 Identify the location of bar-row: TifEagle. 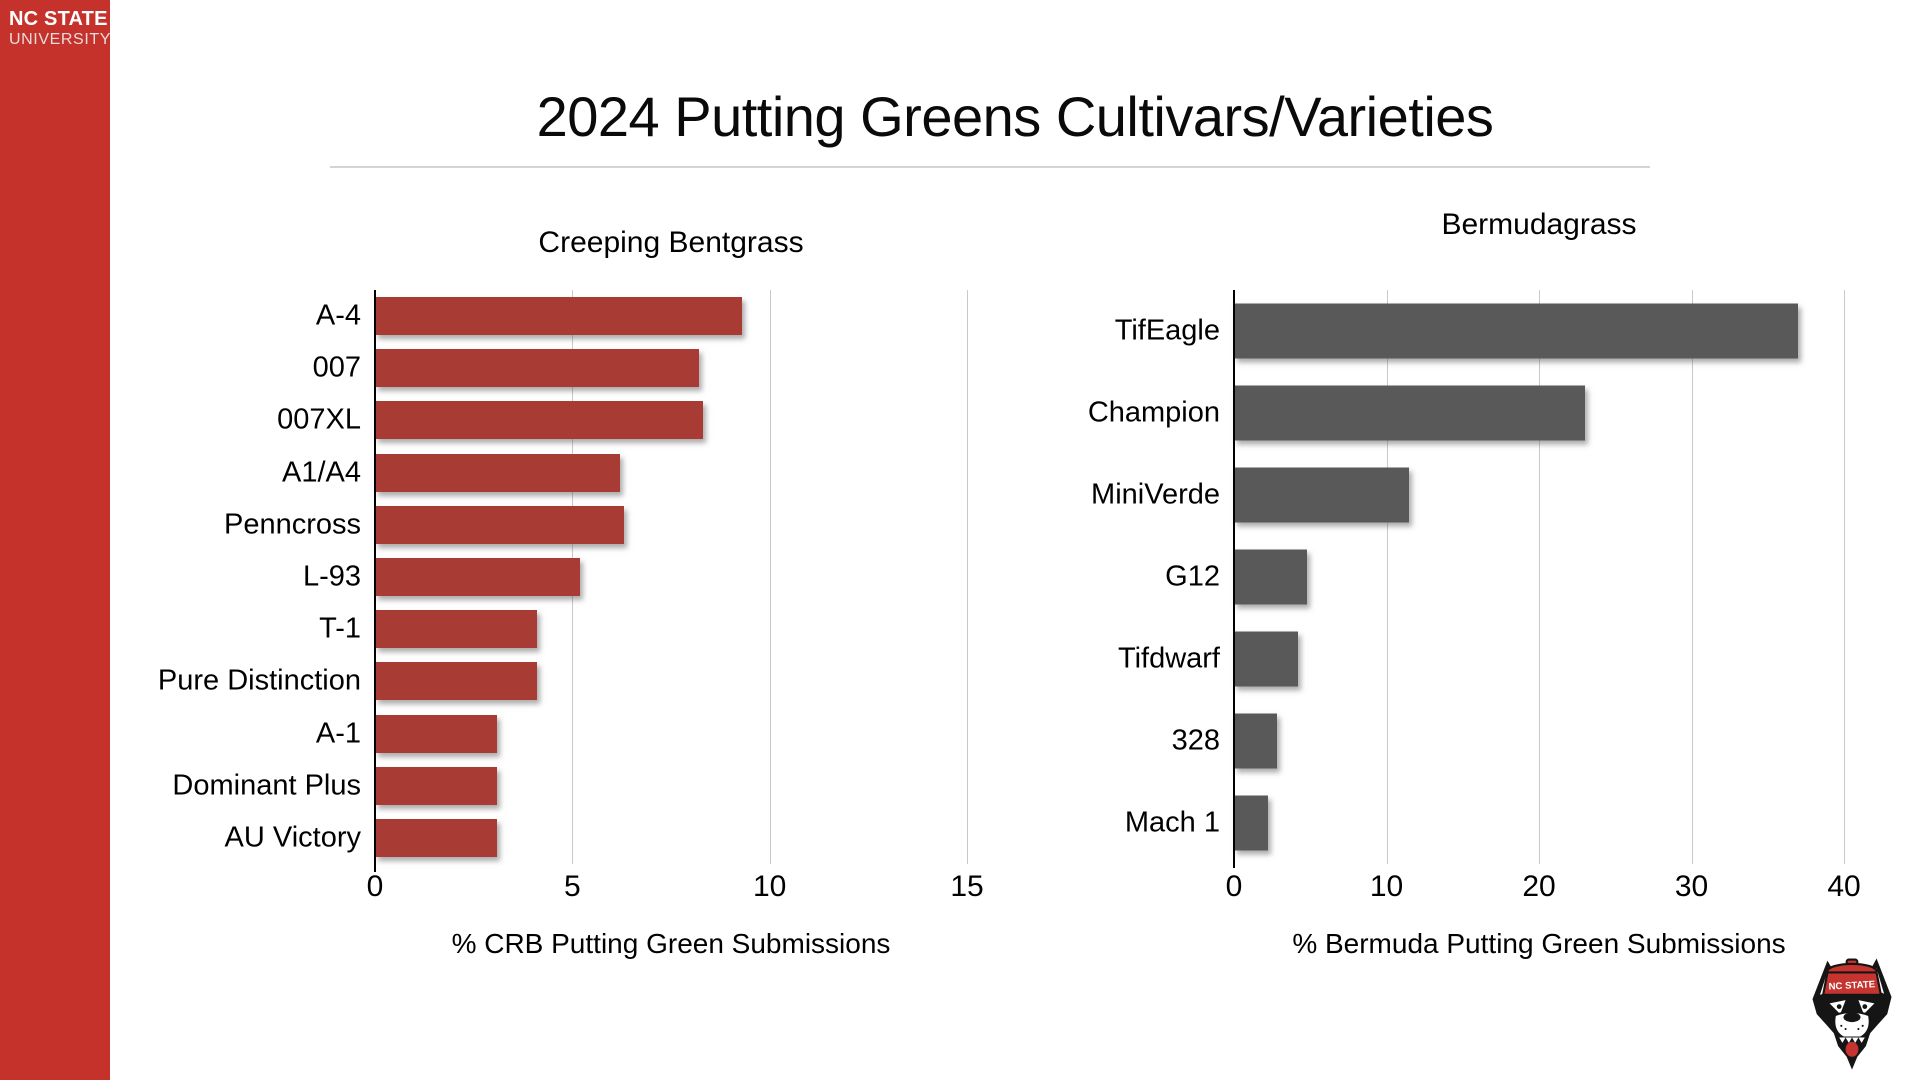
(1479, 331).